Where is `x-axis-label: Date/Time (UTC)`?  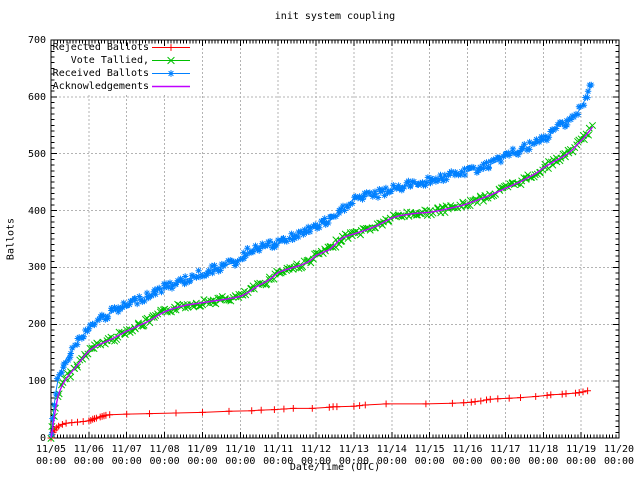
x-axis-label: Date/Time (UTC) is located at coordinates (335, 467).